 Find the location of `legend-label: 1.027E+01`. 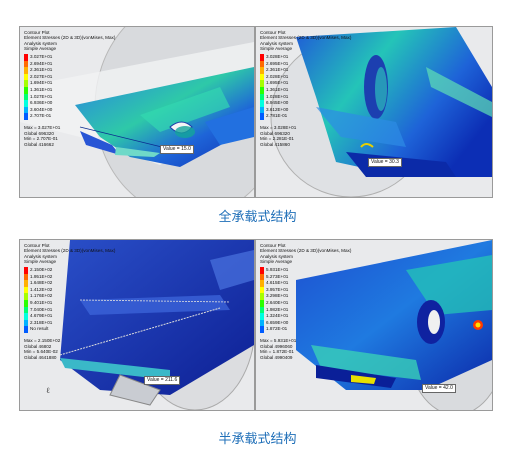

legend-label: 1.027E+01 is located at coordinates (41, 96).